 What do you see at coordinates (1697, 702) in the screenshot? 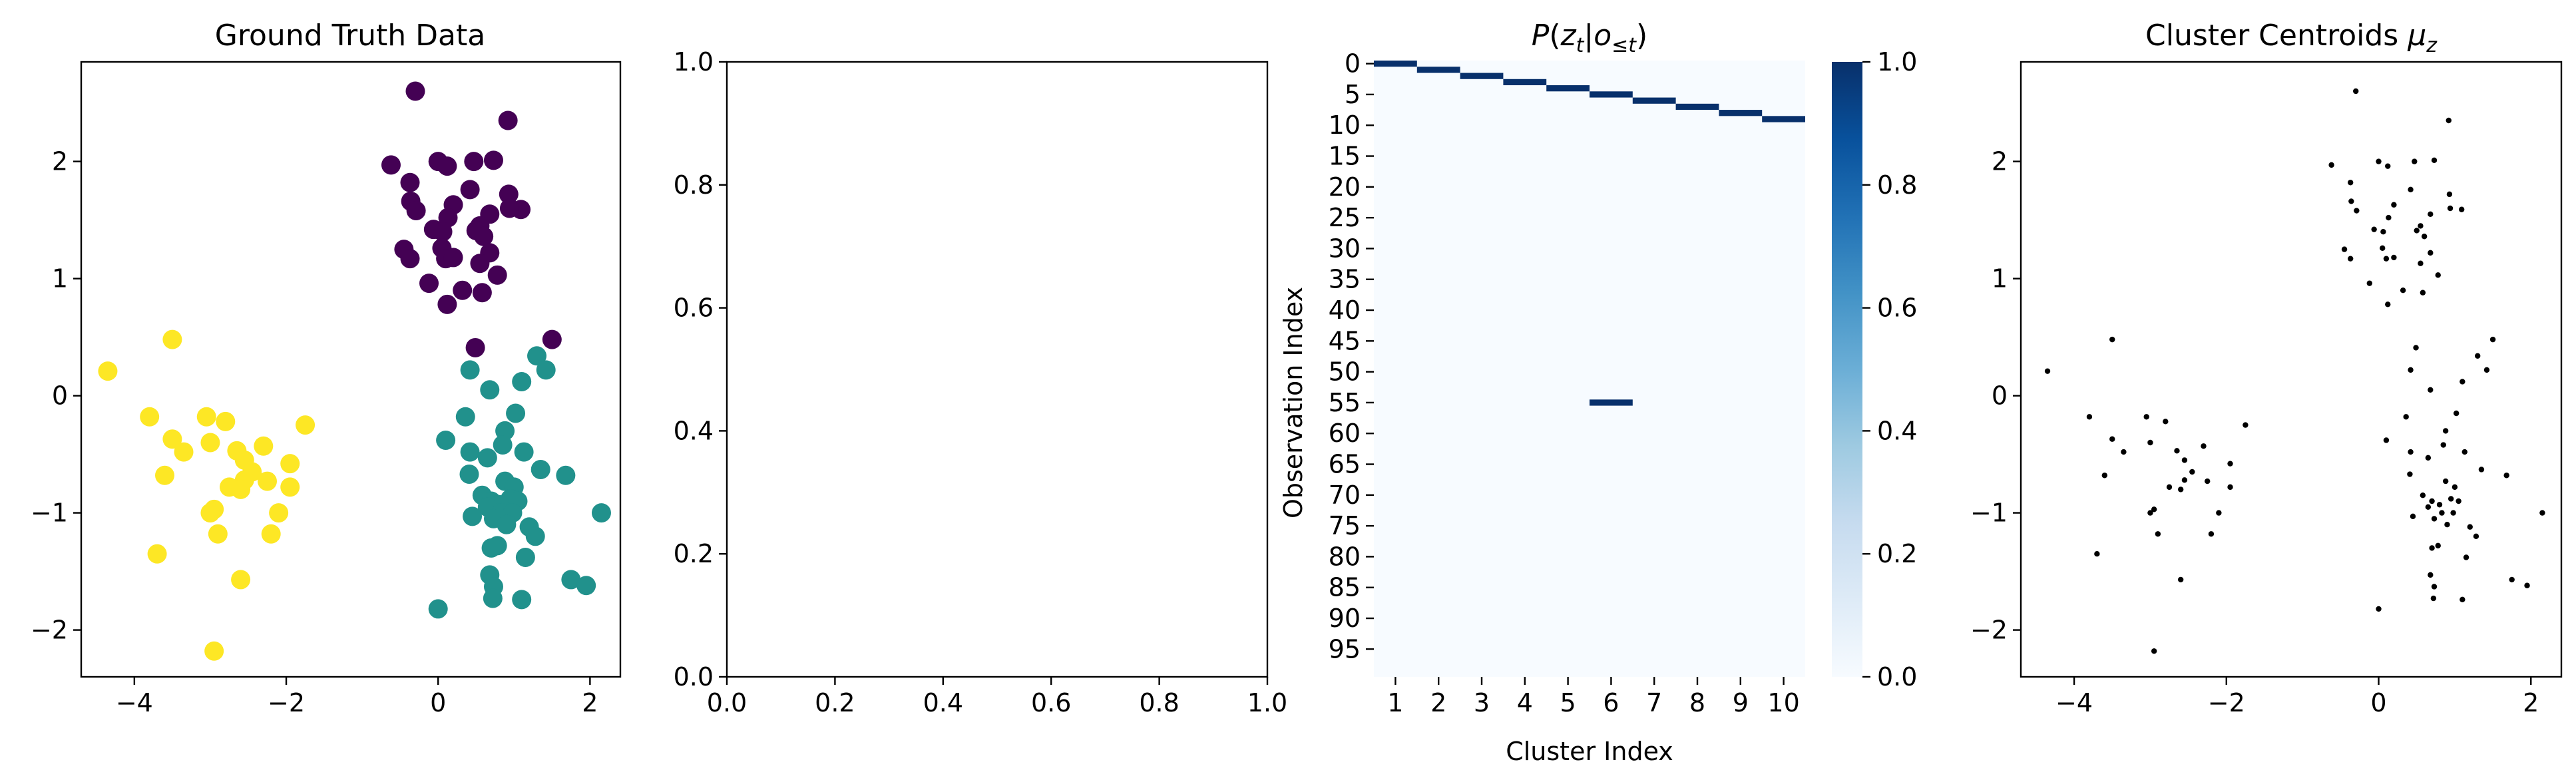
I see `heatmap-xtick-label: 8` at bounding box center [1697, 702].